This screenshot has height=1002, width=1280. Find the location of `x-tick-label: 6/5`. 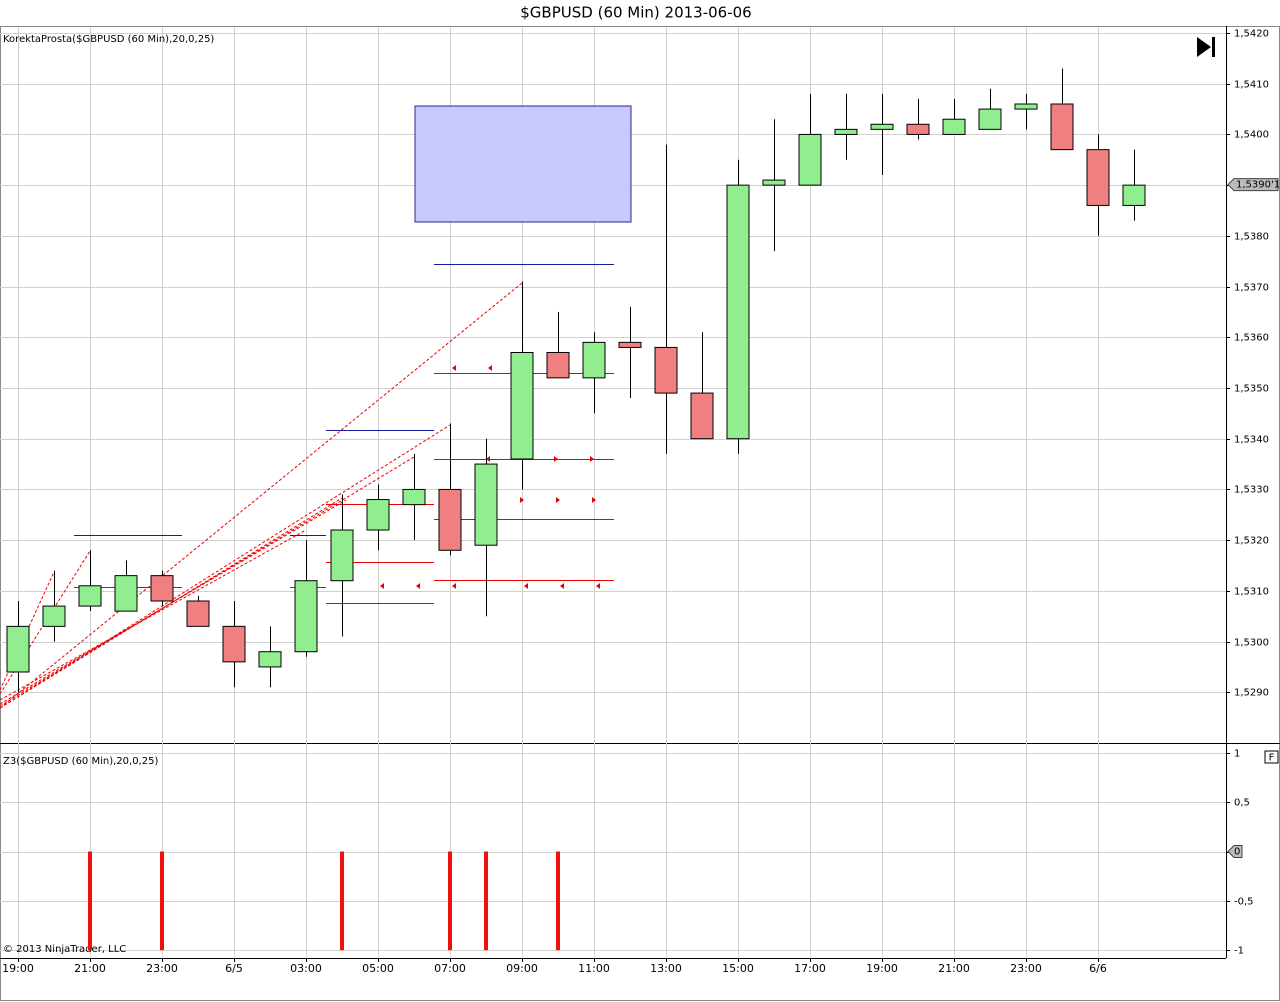

x-tick-label: 6/5 is located at coordinates (234, 968).